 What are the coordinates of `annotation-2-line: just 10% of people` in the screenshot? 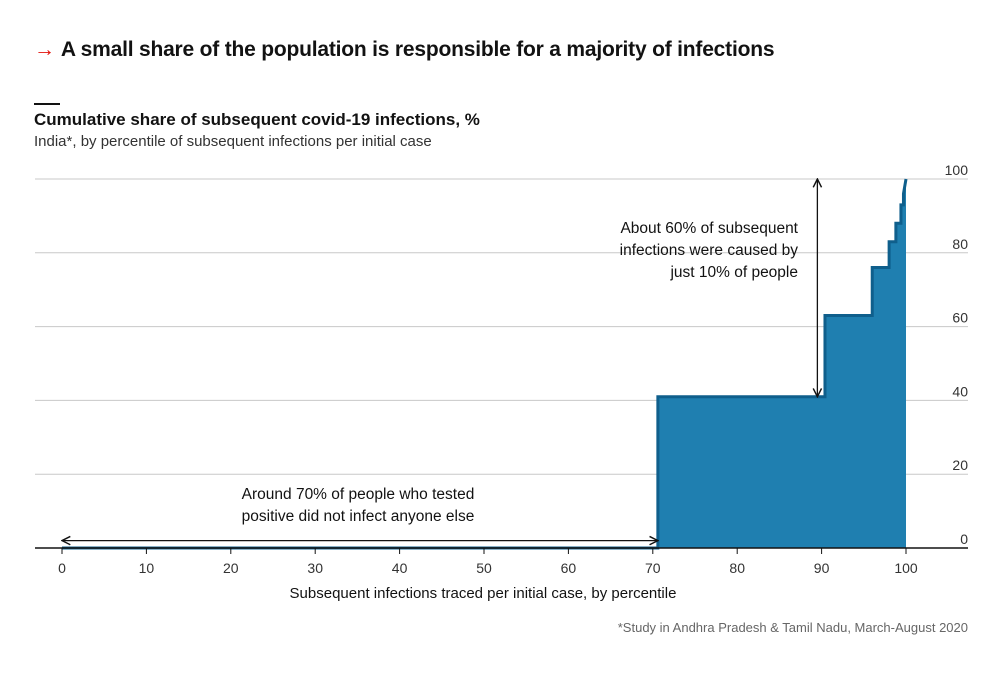 It's located at (733, 272).